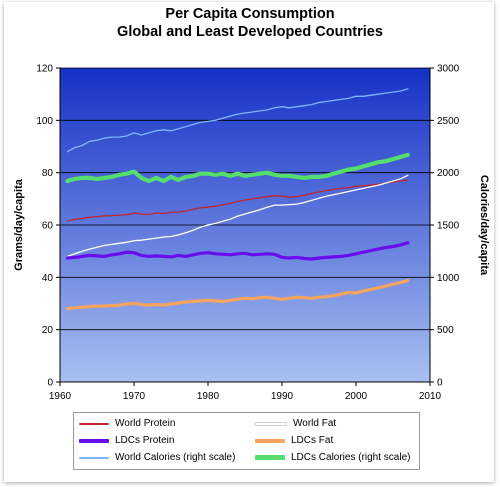 The width and height of the screenshot is (500, 487). I want to click on y-tick-label-right: 3000, so click(448, 69).